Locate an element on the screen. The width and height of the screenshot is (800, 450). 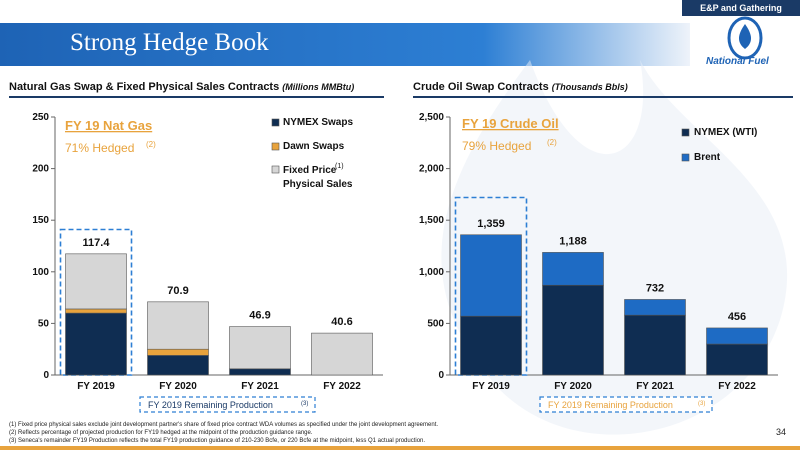
legend-label: NYMEX Swaps is located at coordinates (318, 122).